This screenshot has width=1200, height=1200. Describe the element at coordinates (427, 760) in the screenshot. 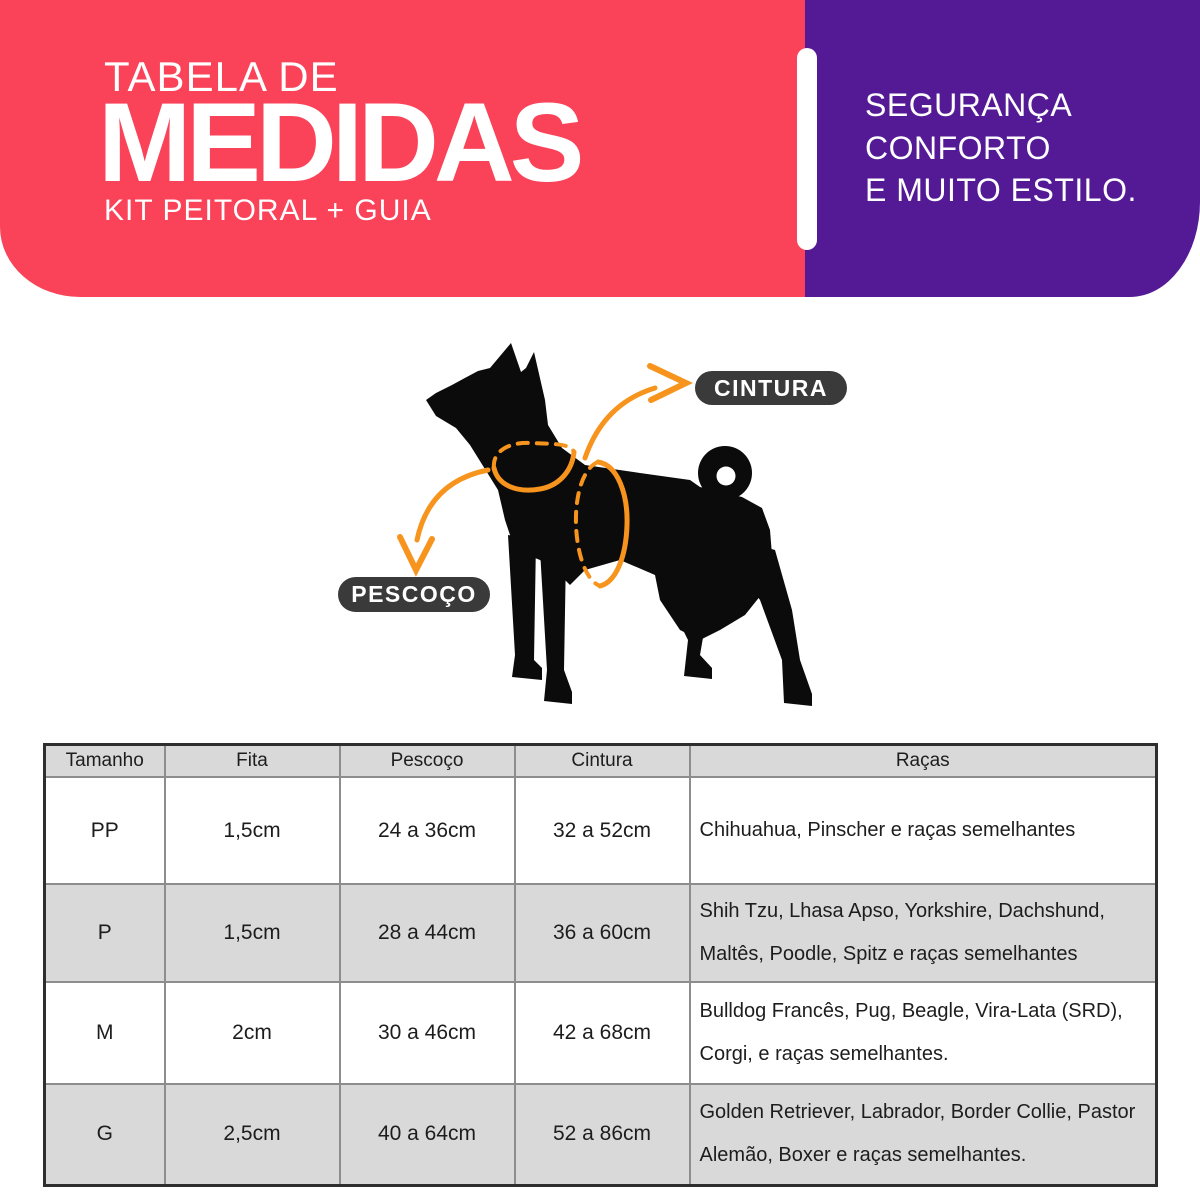

I see `col-header-pescoco: Pescoço` at that location.